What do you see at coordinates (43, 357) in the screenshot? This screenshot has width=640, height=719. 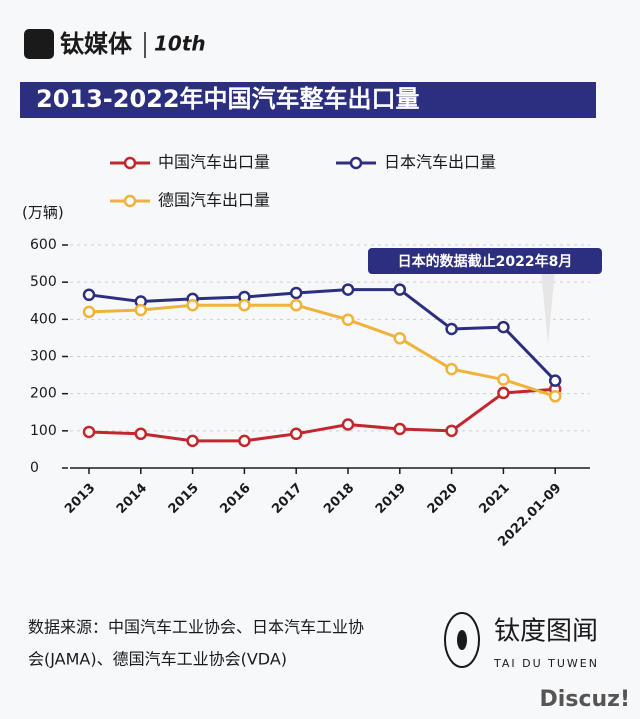 I see `y-tick-label: 300` at bounding box center [43, 357].